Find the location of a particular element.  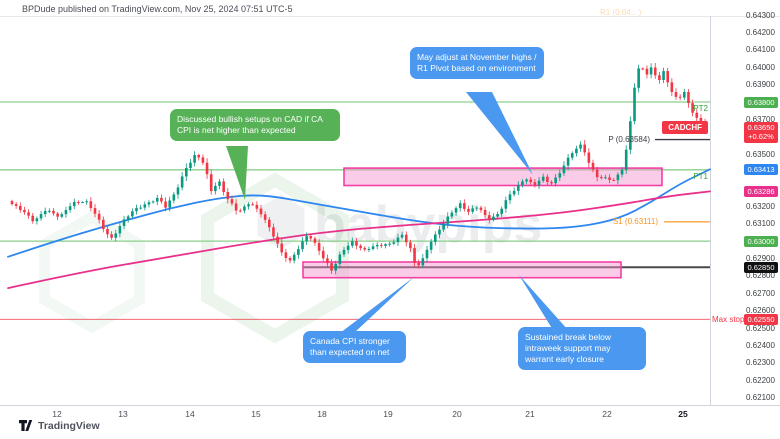

footer-brand: TradingView is located at coordinates (59, 425).